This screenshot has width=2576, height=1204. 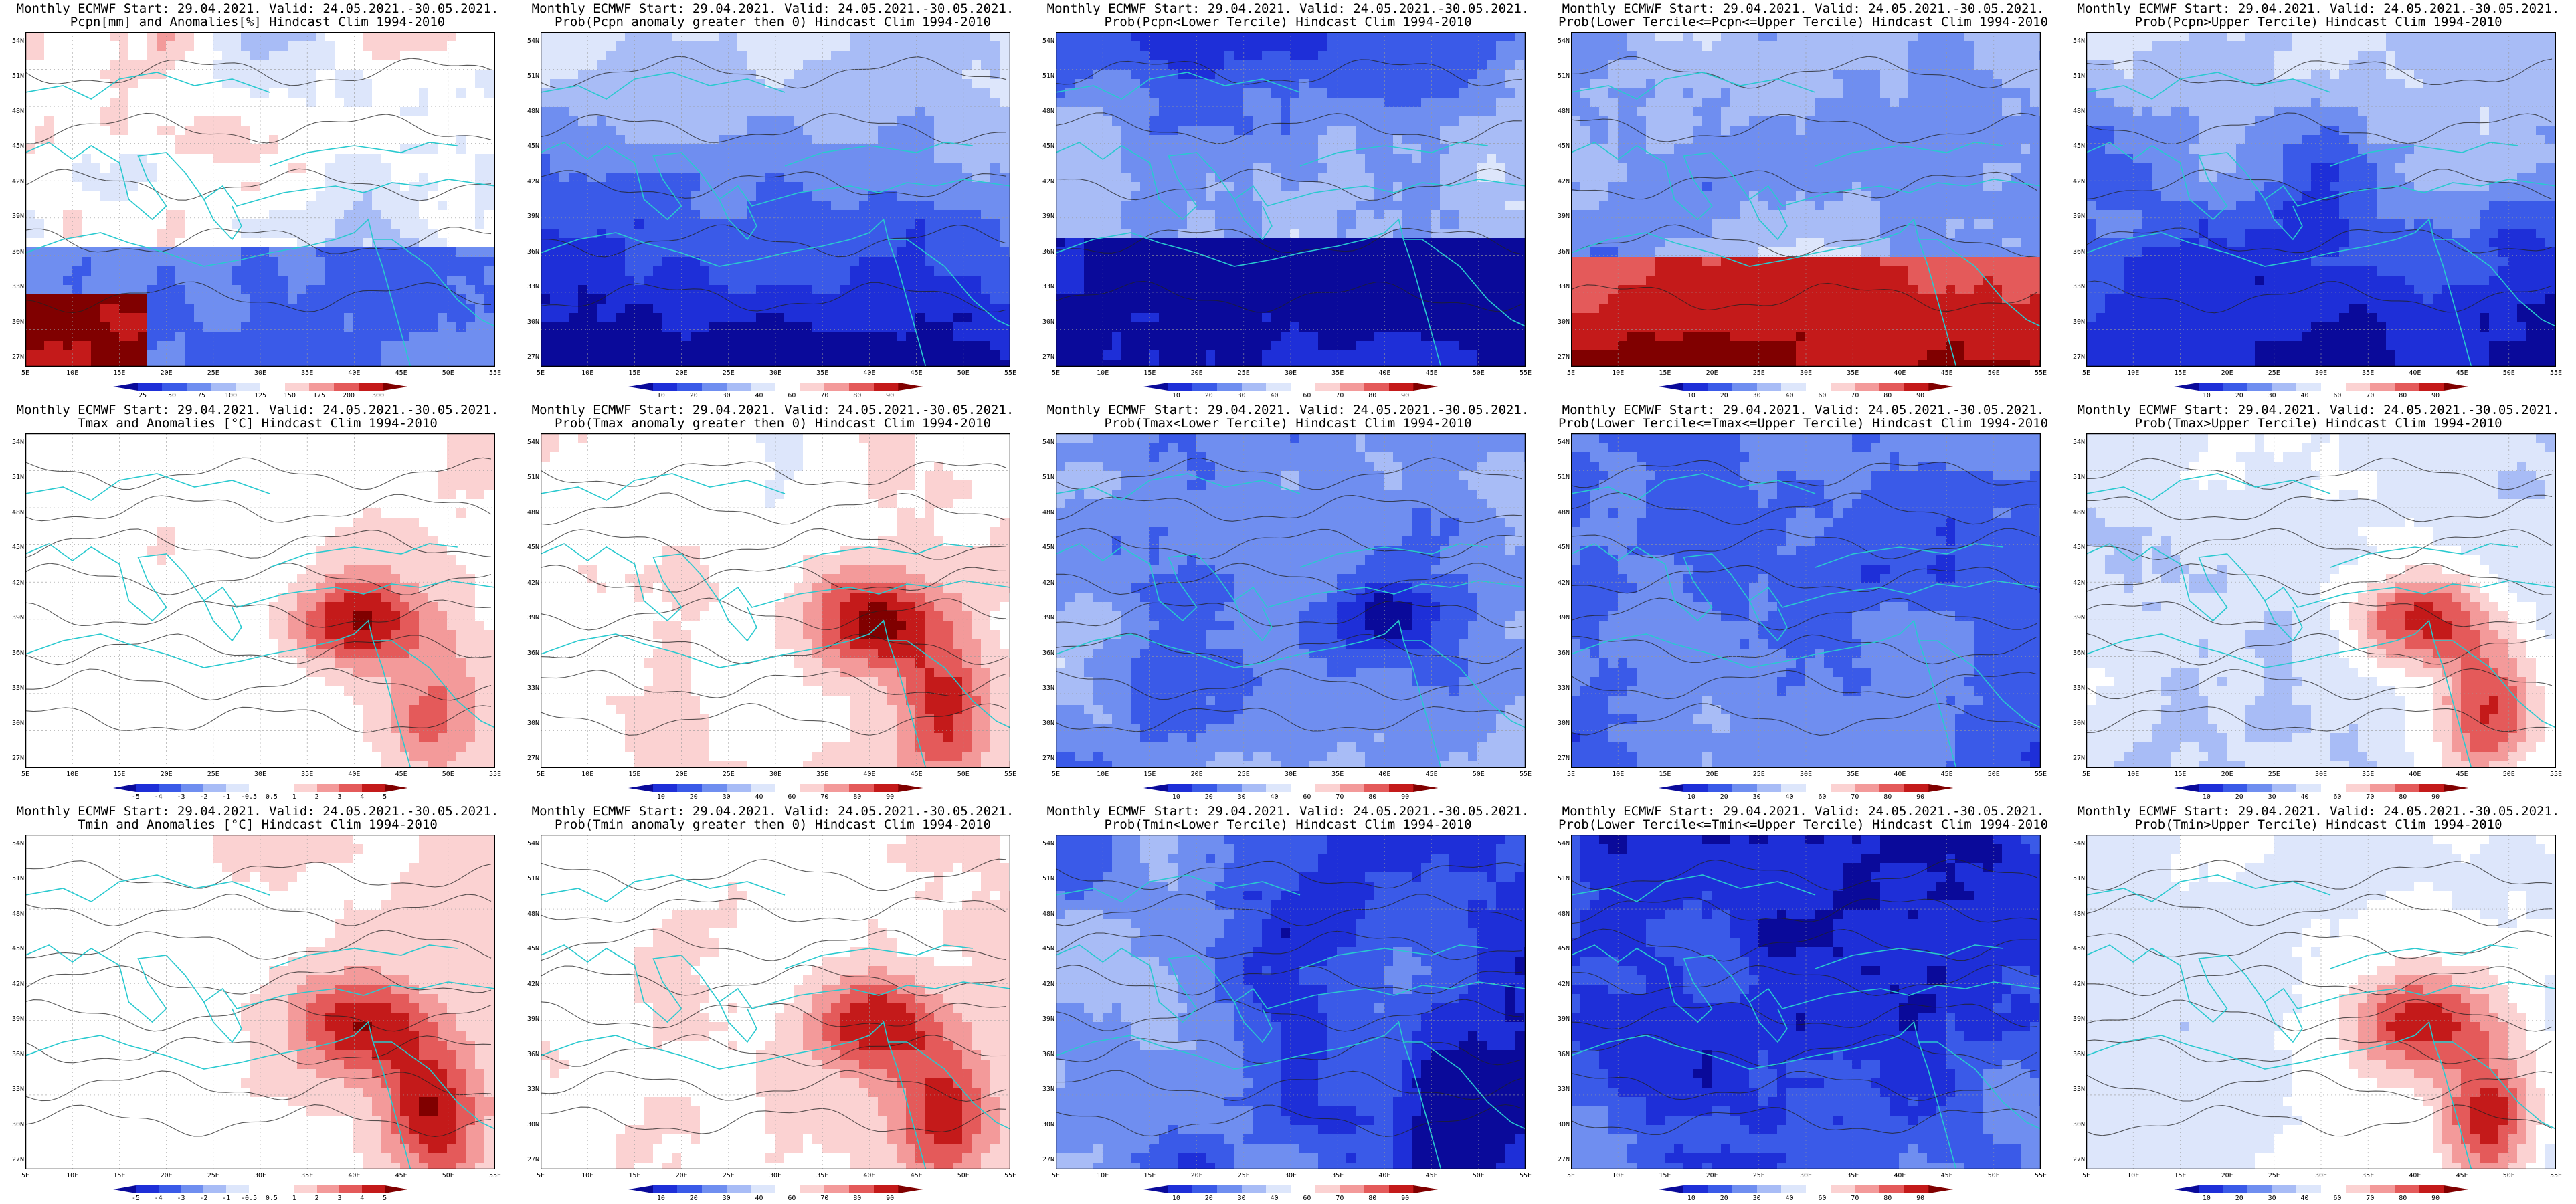 I want to click on lon-label: 55E, so click(x=2556, y=775).